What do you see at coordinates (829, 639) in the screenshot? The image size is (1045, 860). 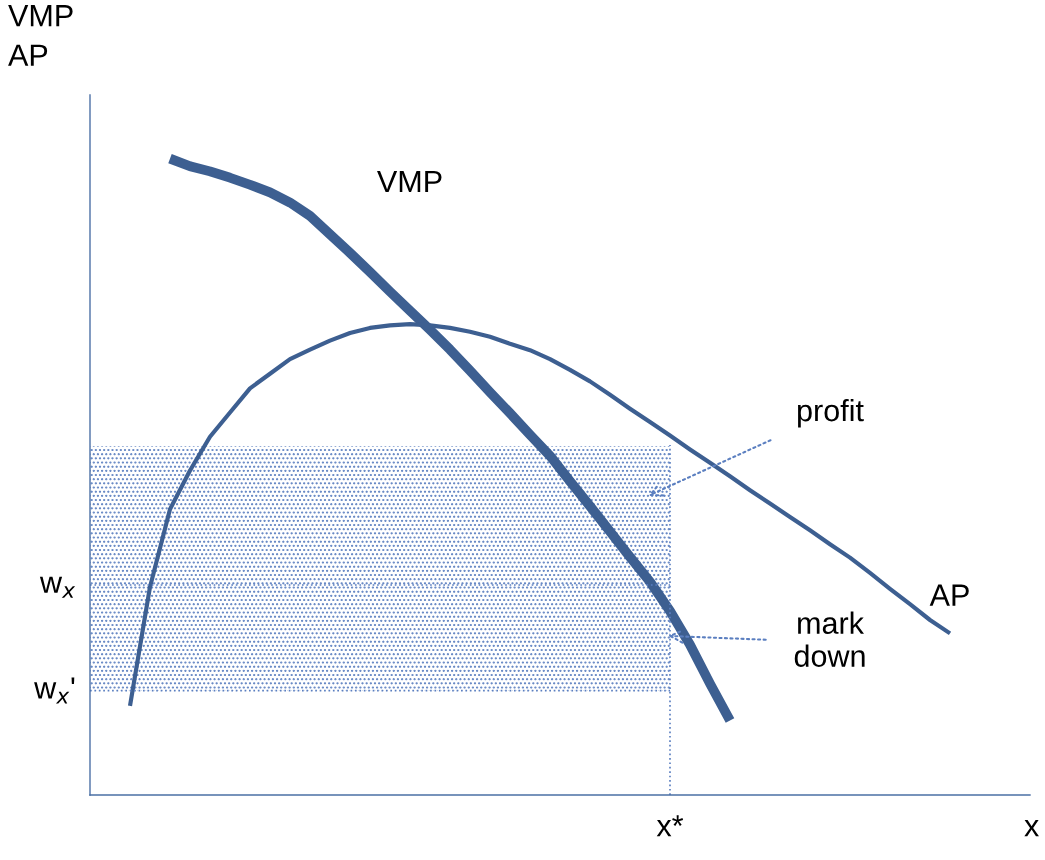 I see `annotation: mark down` at bounding box center [829, 639].